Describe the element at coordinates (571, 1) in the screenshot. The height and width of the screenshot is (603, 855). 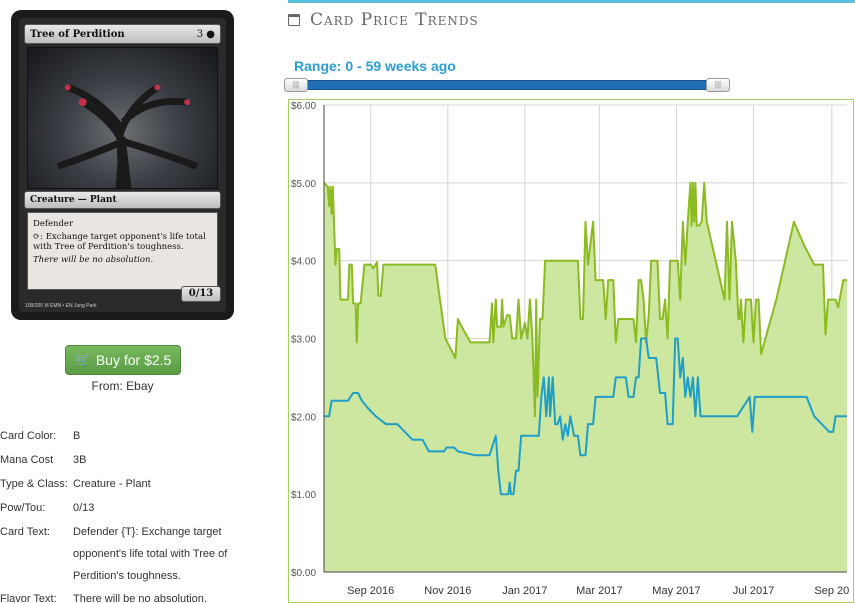
I see `top-accent-rule` at that location.